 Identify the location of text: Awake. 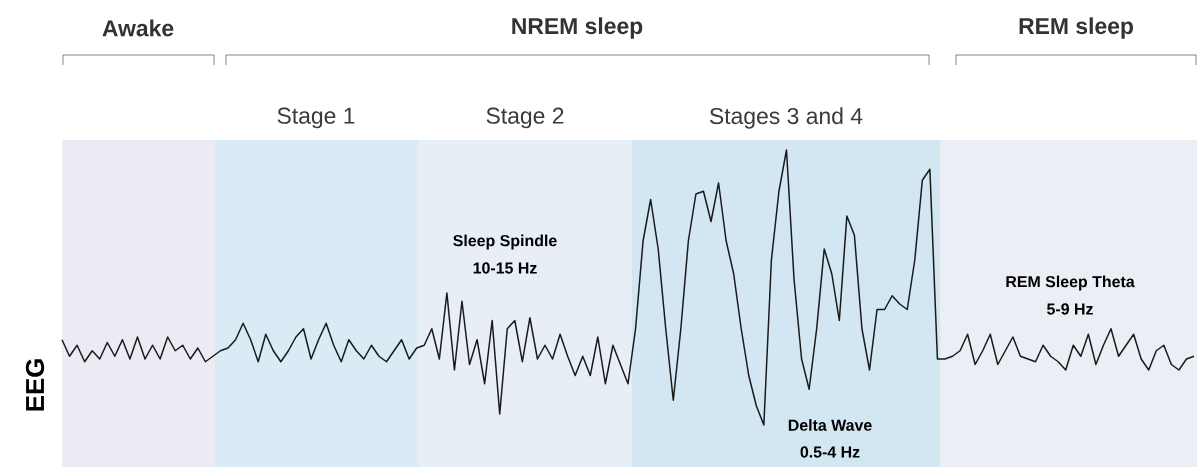
(138, 28).